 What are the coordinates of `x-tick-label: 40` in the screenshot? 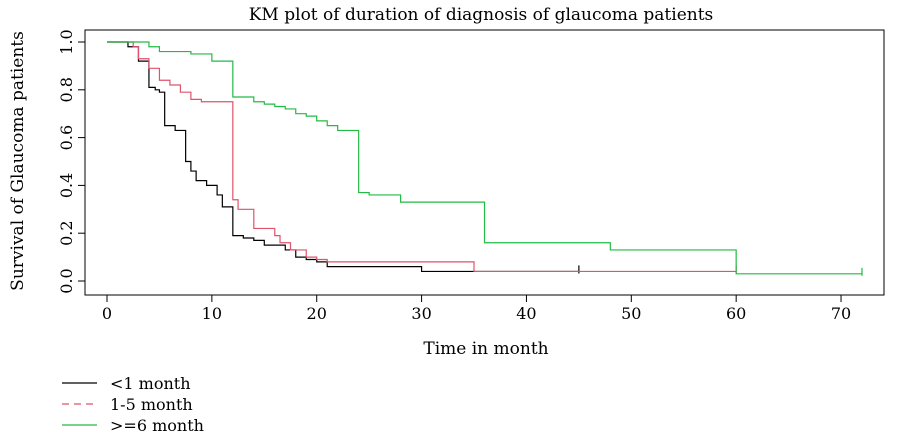 It's located at (526, 313).